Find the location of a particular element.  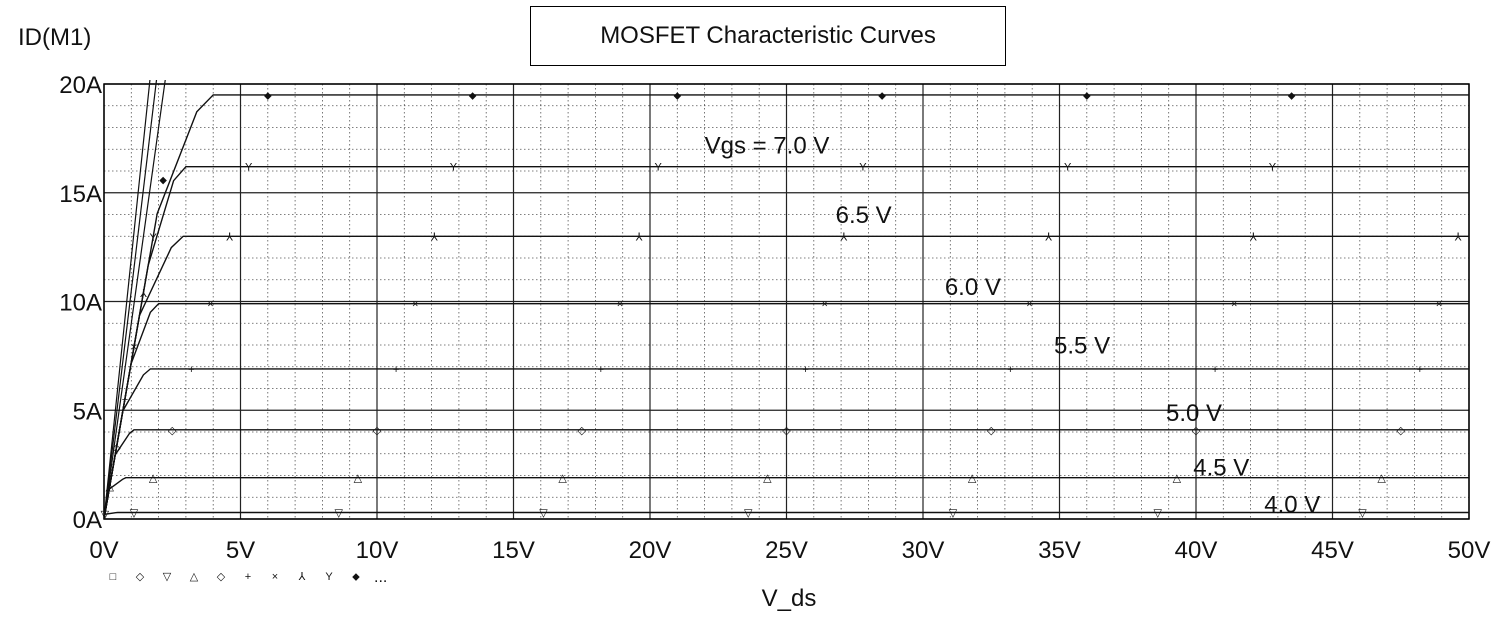

x-tick-label: 10V is located at coordinates (377, 550).